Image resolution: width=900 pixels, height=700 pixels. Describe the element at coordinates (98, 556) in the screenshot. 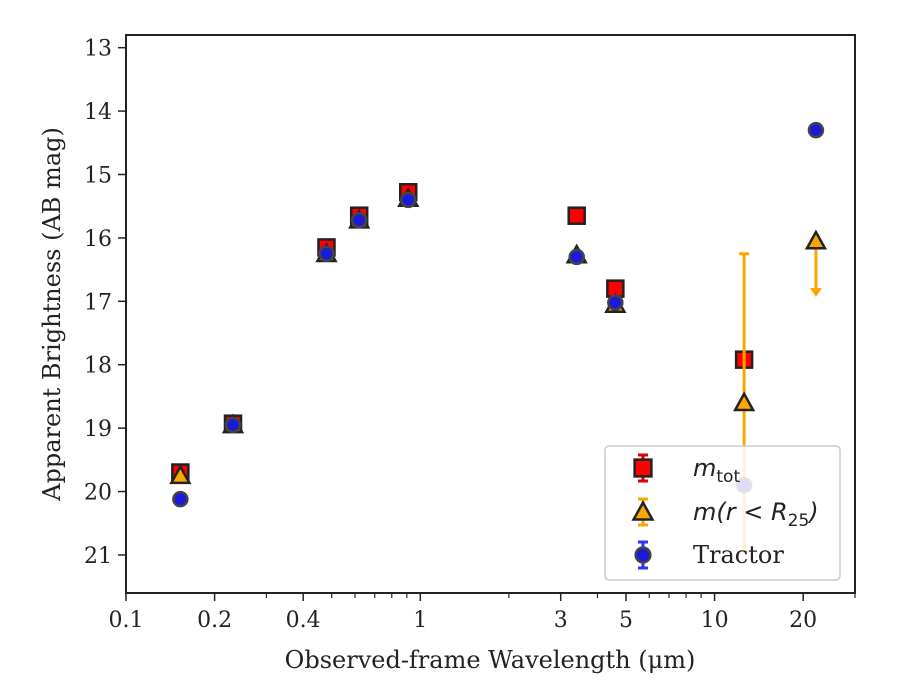

I see `y-tick-label: 21` at that location.